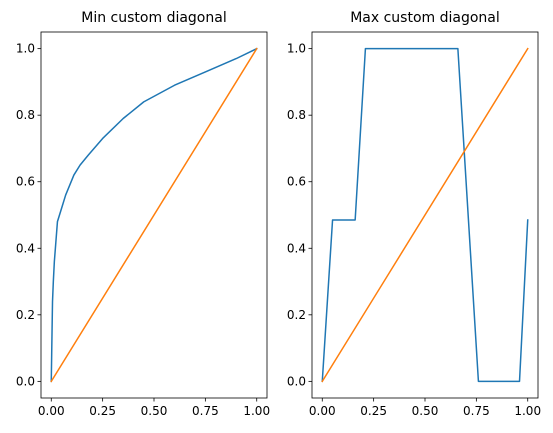 The width and height of the screenshot is (553, 433). Describe the element at coordinates (153, 18) in the screenshot. I see `chart-title: Min custom diagonal` at that location.